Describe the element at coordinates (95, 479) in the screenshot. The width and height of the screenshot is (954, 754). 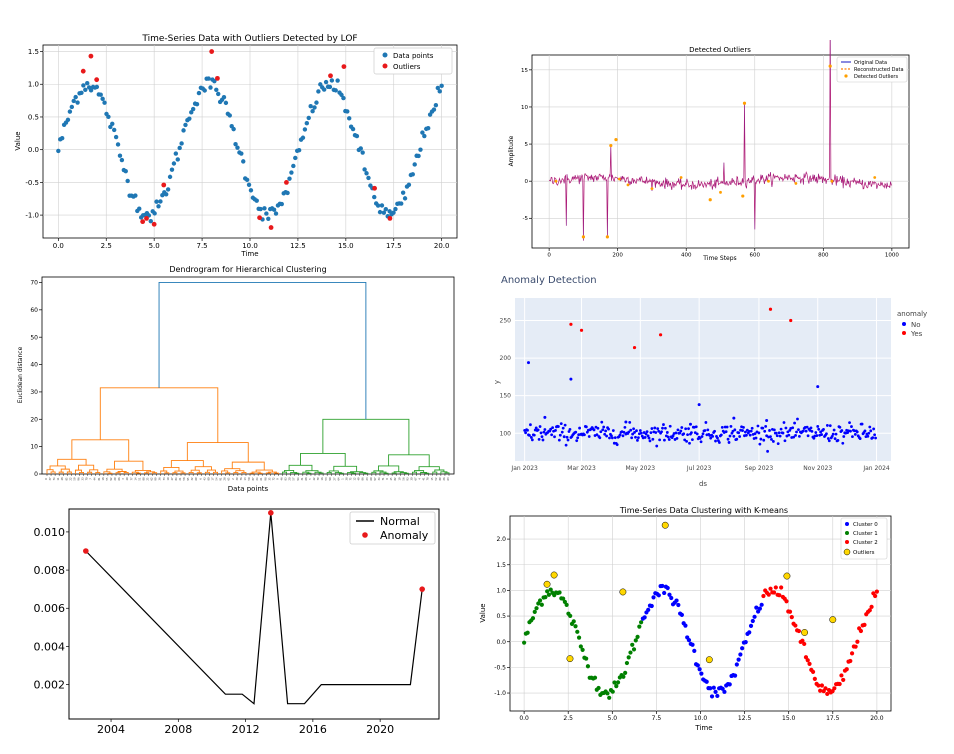
I see `leaf-label: 44` at that location.